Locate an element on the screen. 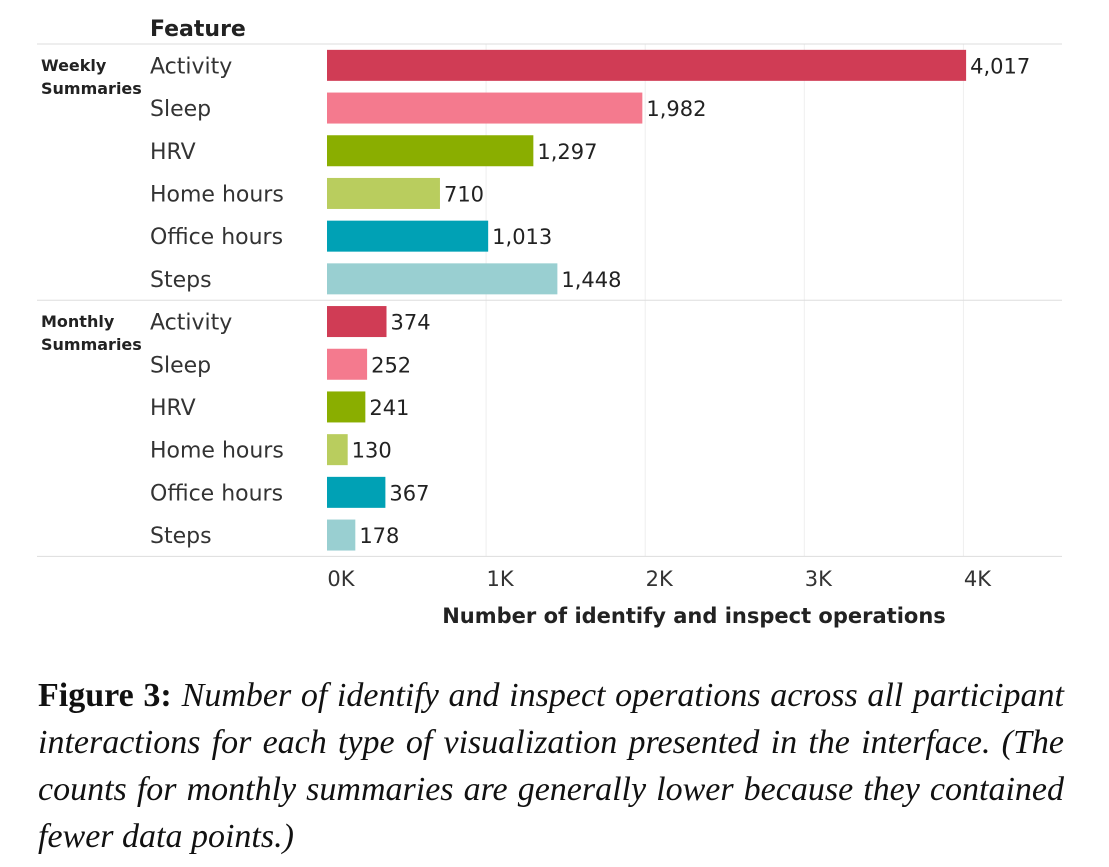  data-label: 241 is located at coordinates (389, 408).